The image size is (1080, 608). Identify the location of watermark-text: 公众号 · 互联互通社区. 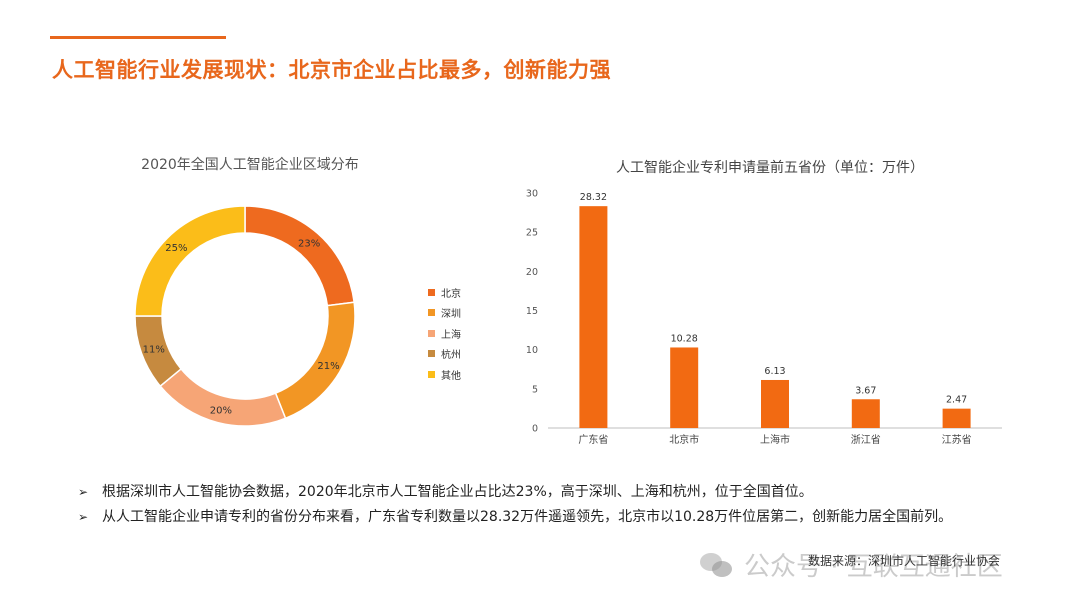
(873, 567).